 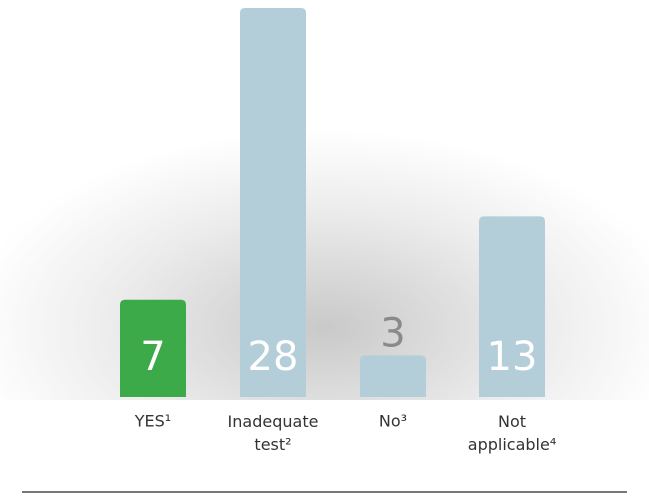 What do you see at coordinates (273, 357) in the screenshot?
I see `value-label: 28` at bounding box center [273, 357].